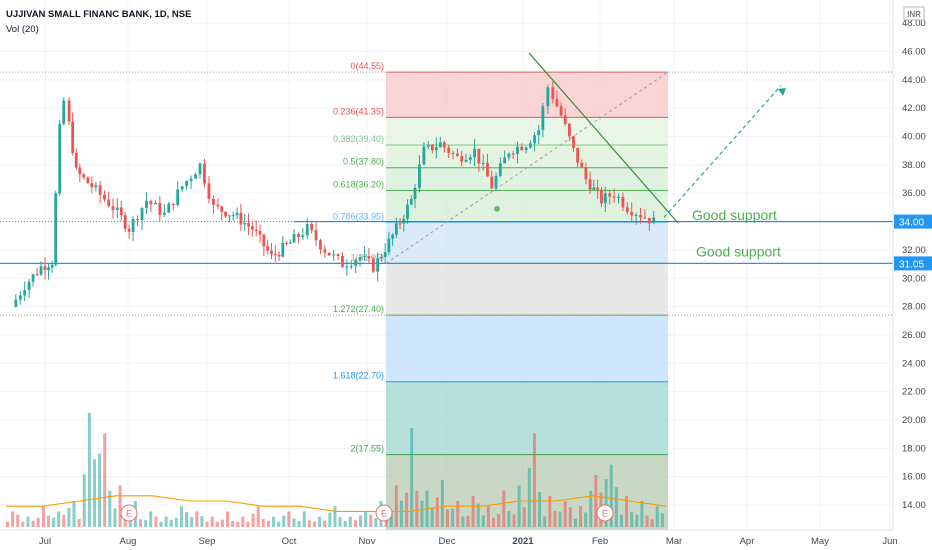 The width and height of the screenshot is (932, 550). I want to click on fib-level-label: 0(44.55), so click(367, 66).